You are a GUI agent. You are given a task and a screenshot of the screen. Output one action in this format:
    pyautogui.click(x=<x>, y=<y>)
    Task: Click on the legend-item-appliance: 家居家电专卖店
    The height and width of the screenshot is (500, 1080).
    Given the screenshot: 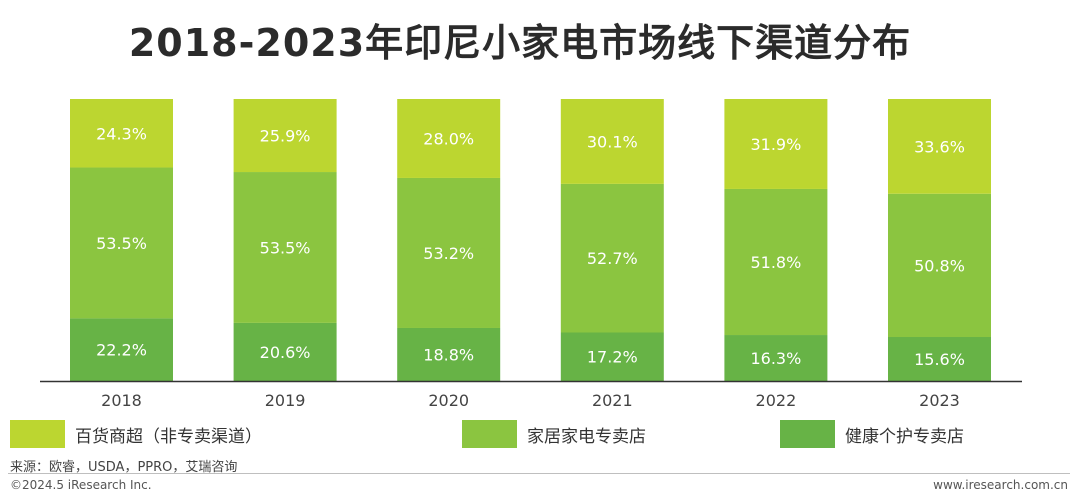 What is the action you would take?
    pyautogui.click(x=554, y=434)
    